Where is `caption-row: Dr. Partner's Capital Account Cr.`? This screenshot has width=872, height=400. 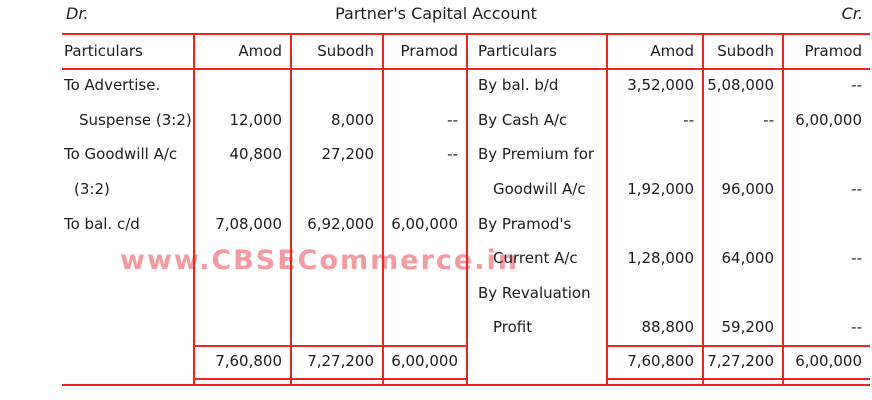
caption-row: Dr. Partner's Capital Account Cr. is located at coordinates (436, 16).